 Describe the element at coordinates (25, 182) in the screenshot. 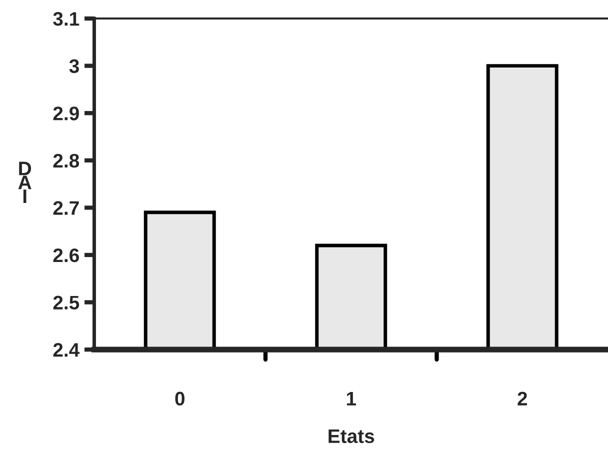

I see `y-axis-title: DAI` at that location.